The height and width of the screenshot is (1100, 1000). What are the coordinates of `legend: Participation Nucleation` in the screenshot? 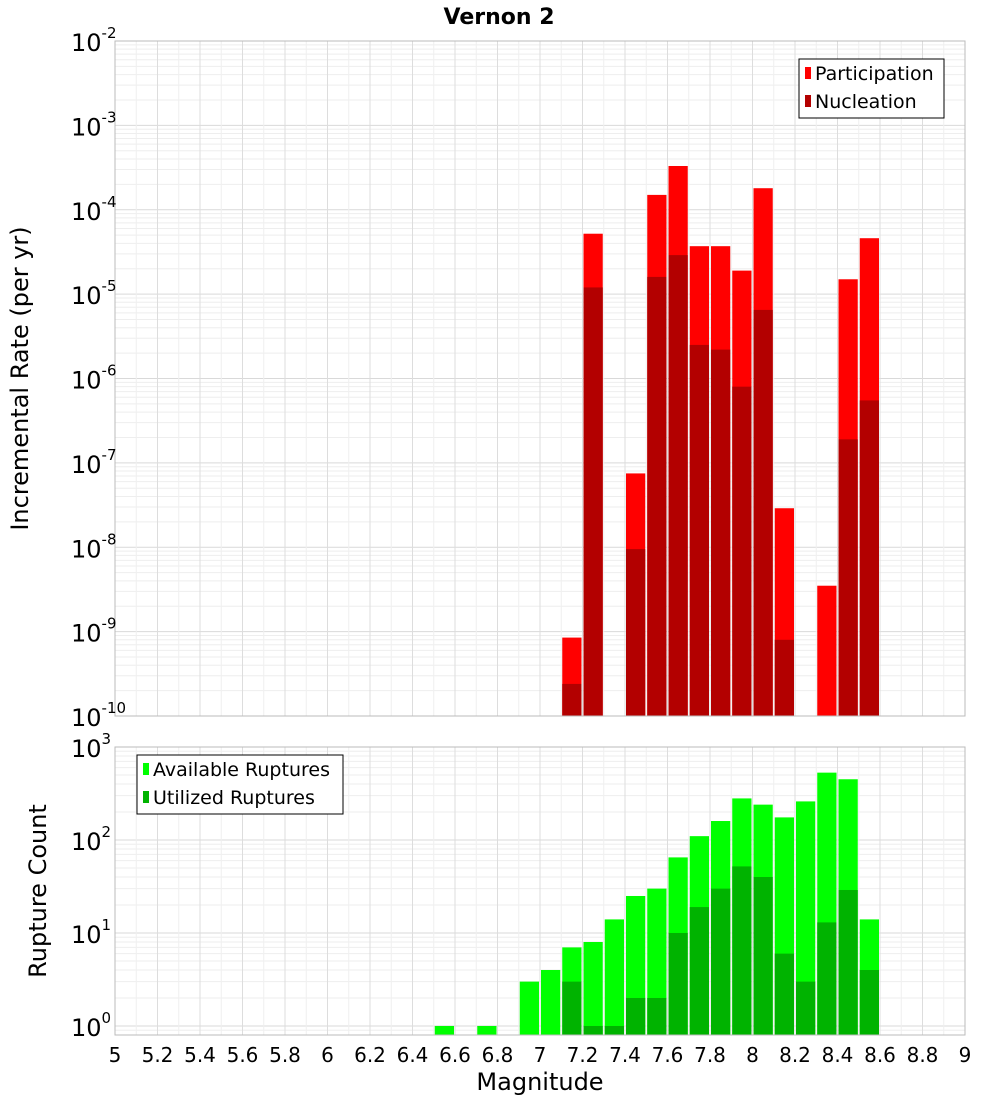 It's located at (871, 88).